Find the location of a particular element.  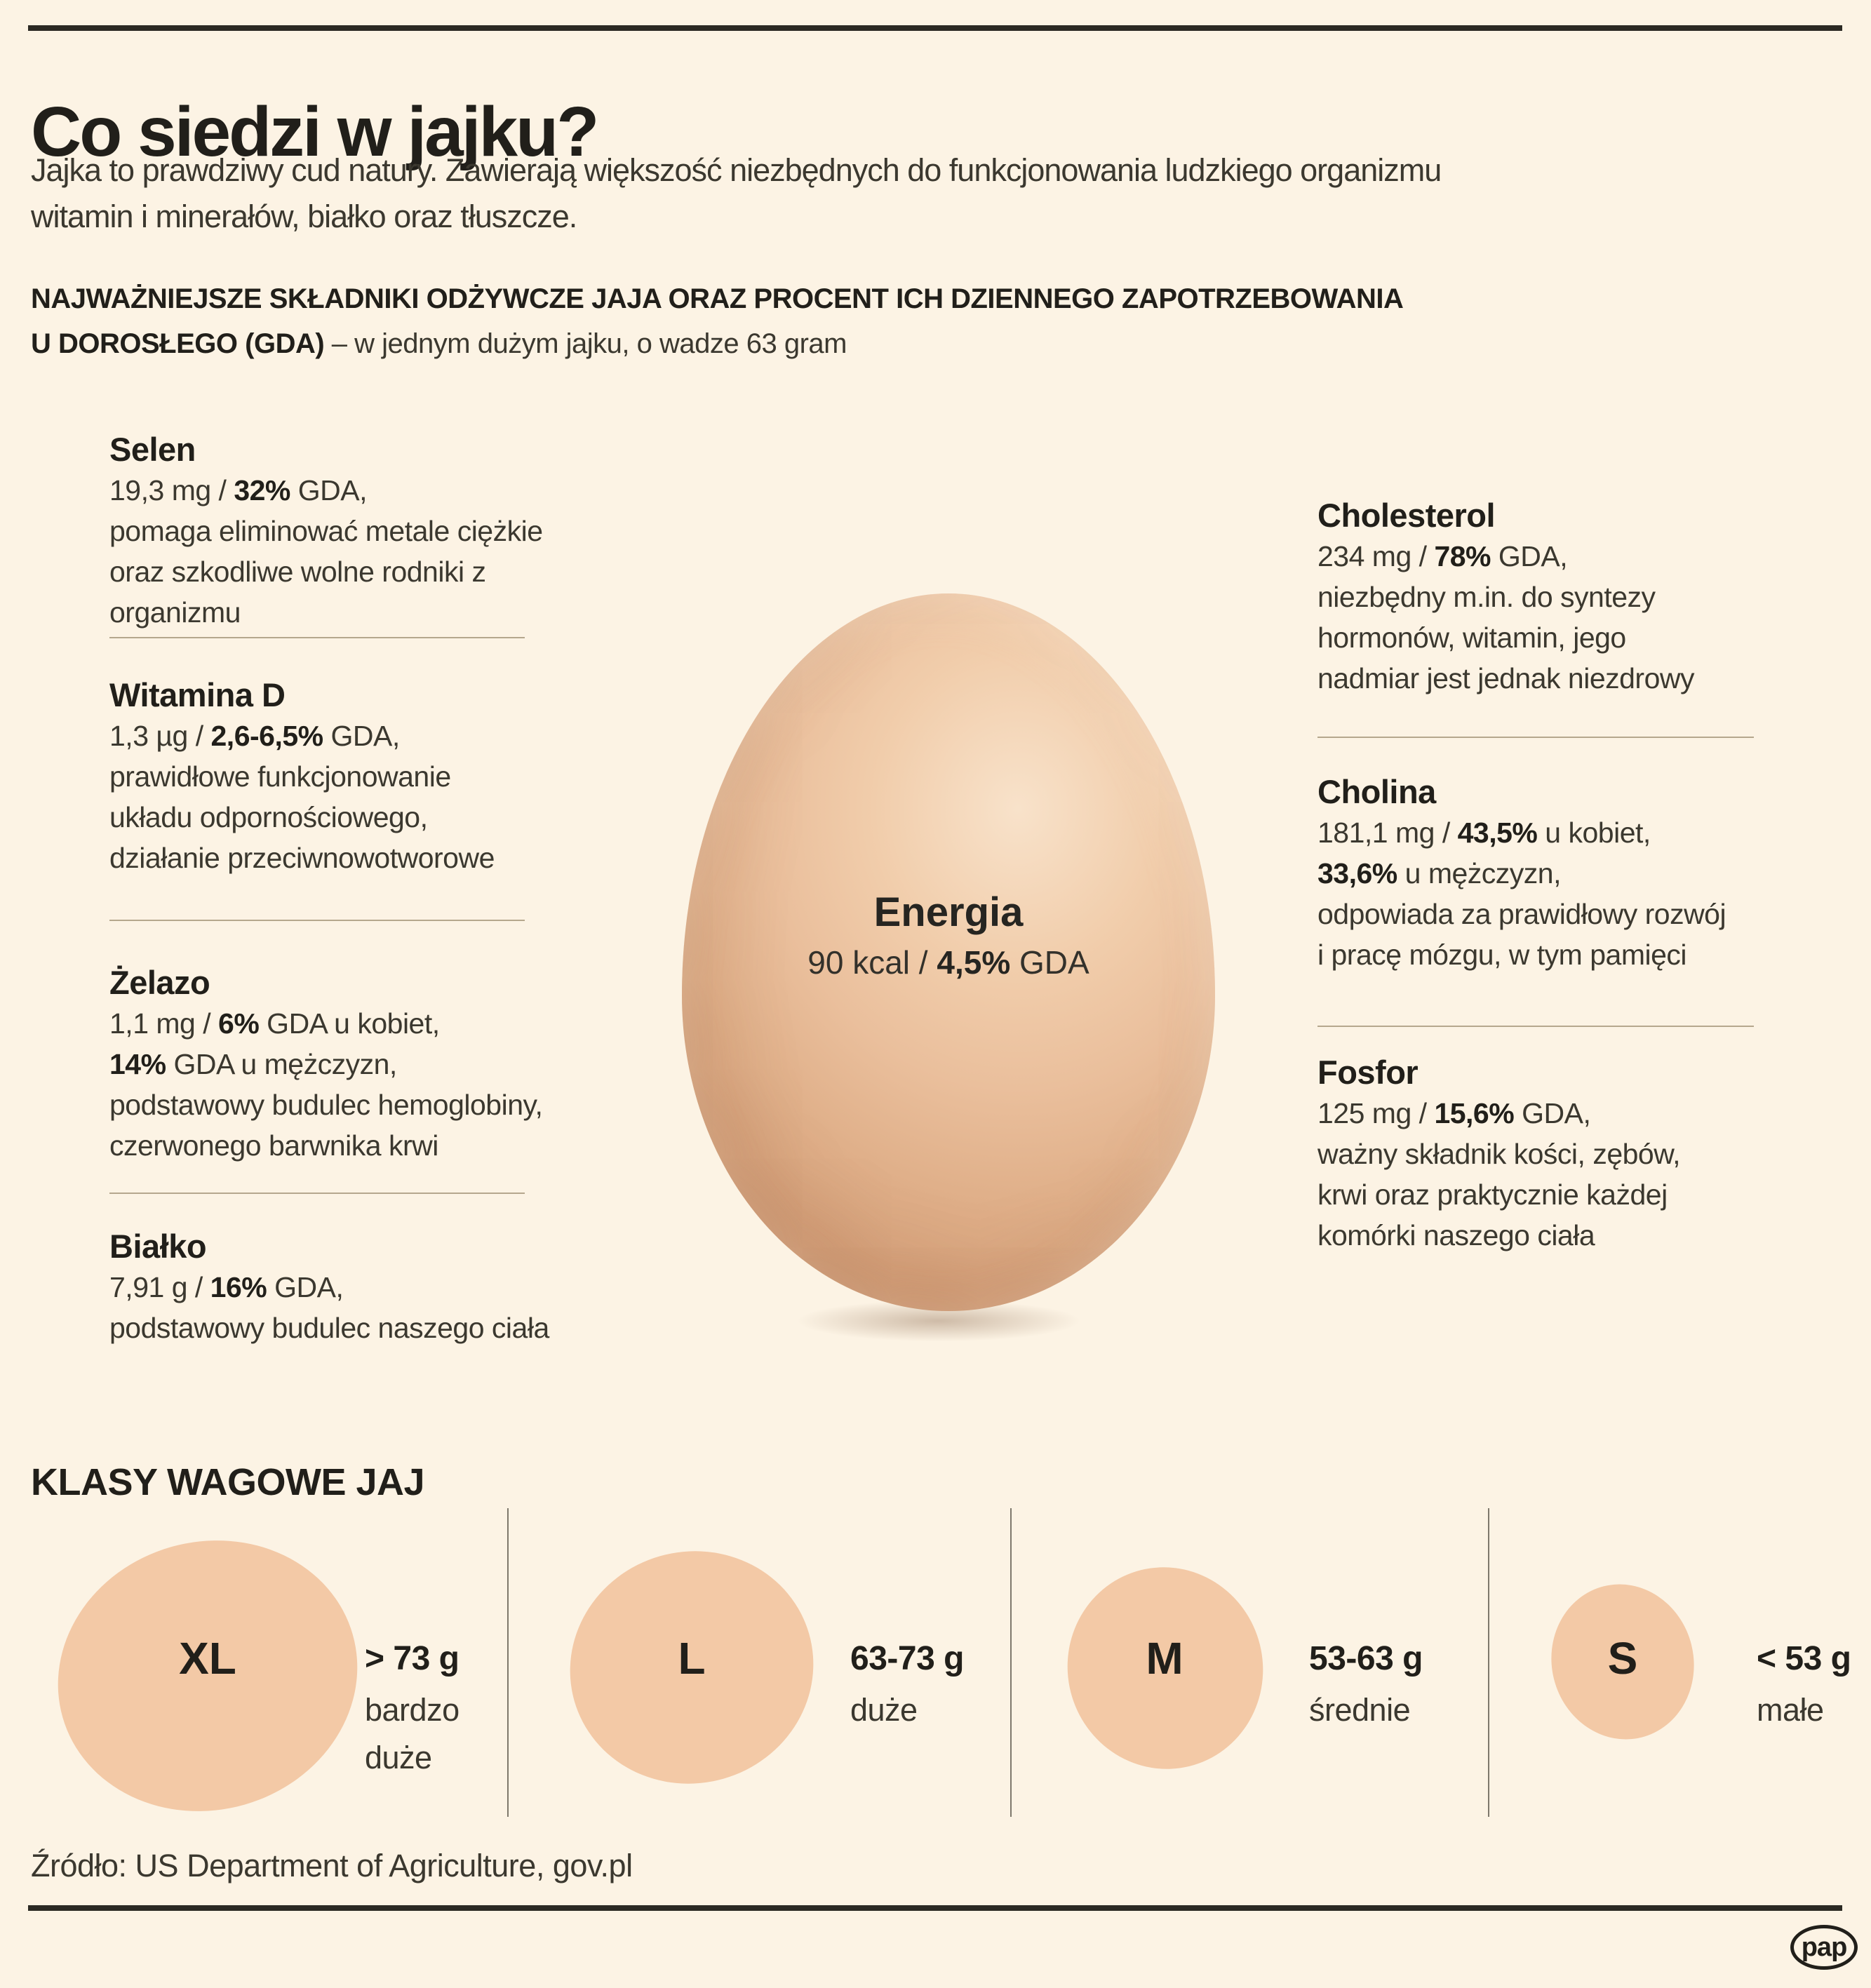

egg-s-label: małe is located at coordinates (1790, 1710).